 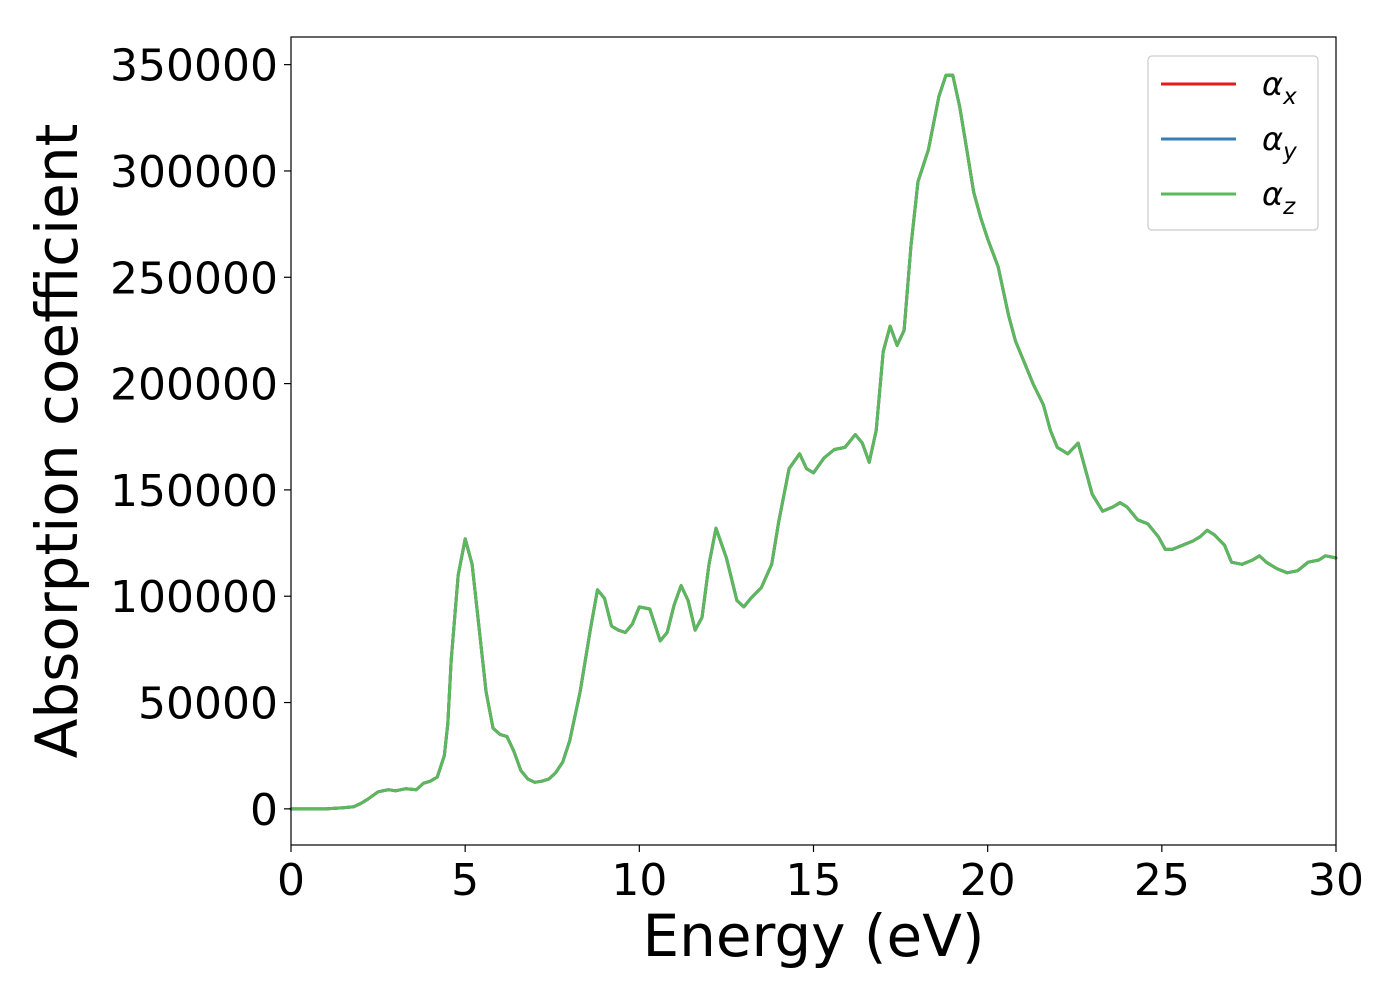 What do you see at coordinates (194, 172) in the screenshot?
I see `y-tick-label: 300000` at bounding box center [194, 172].